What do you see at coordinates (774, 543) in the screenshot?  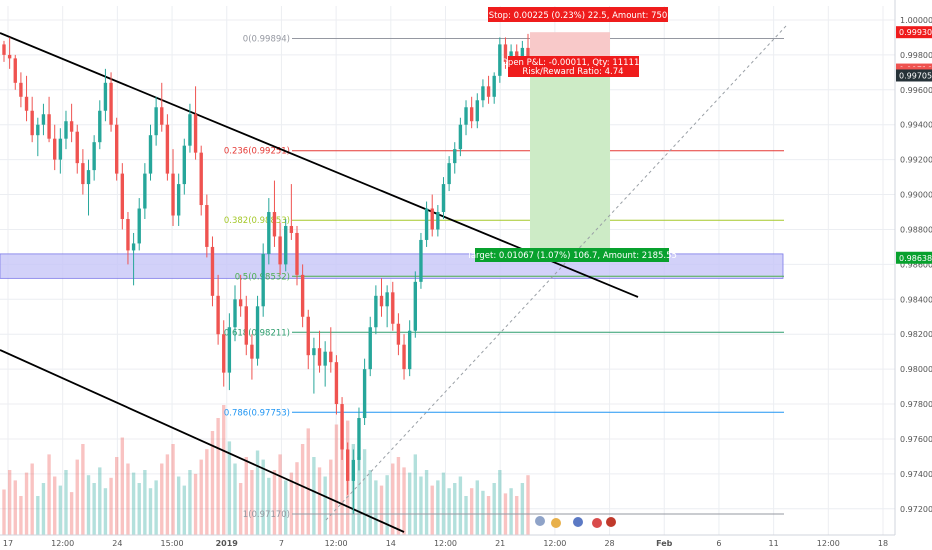 I see `time-tick-label: 11` at bounding box center [774, 543].